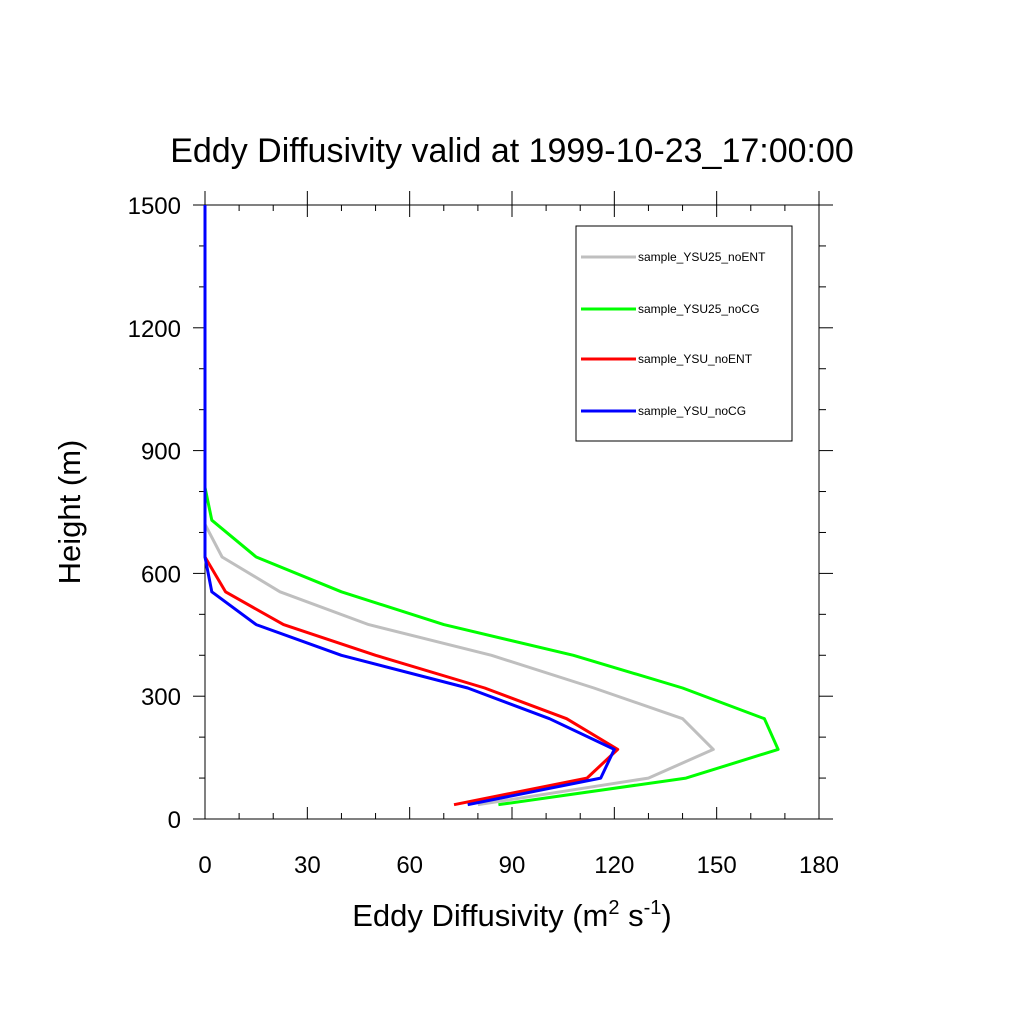 The image size is (1024, 1024). I want to click on y-tick-label: 1500, so click(154, 206).